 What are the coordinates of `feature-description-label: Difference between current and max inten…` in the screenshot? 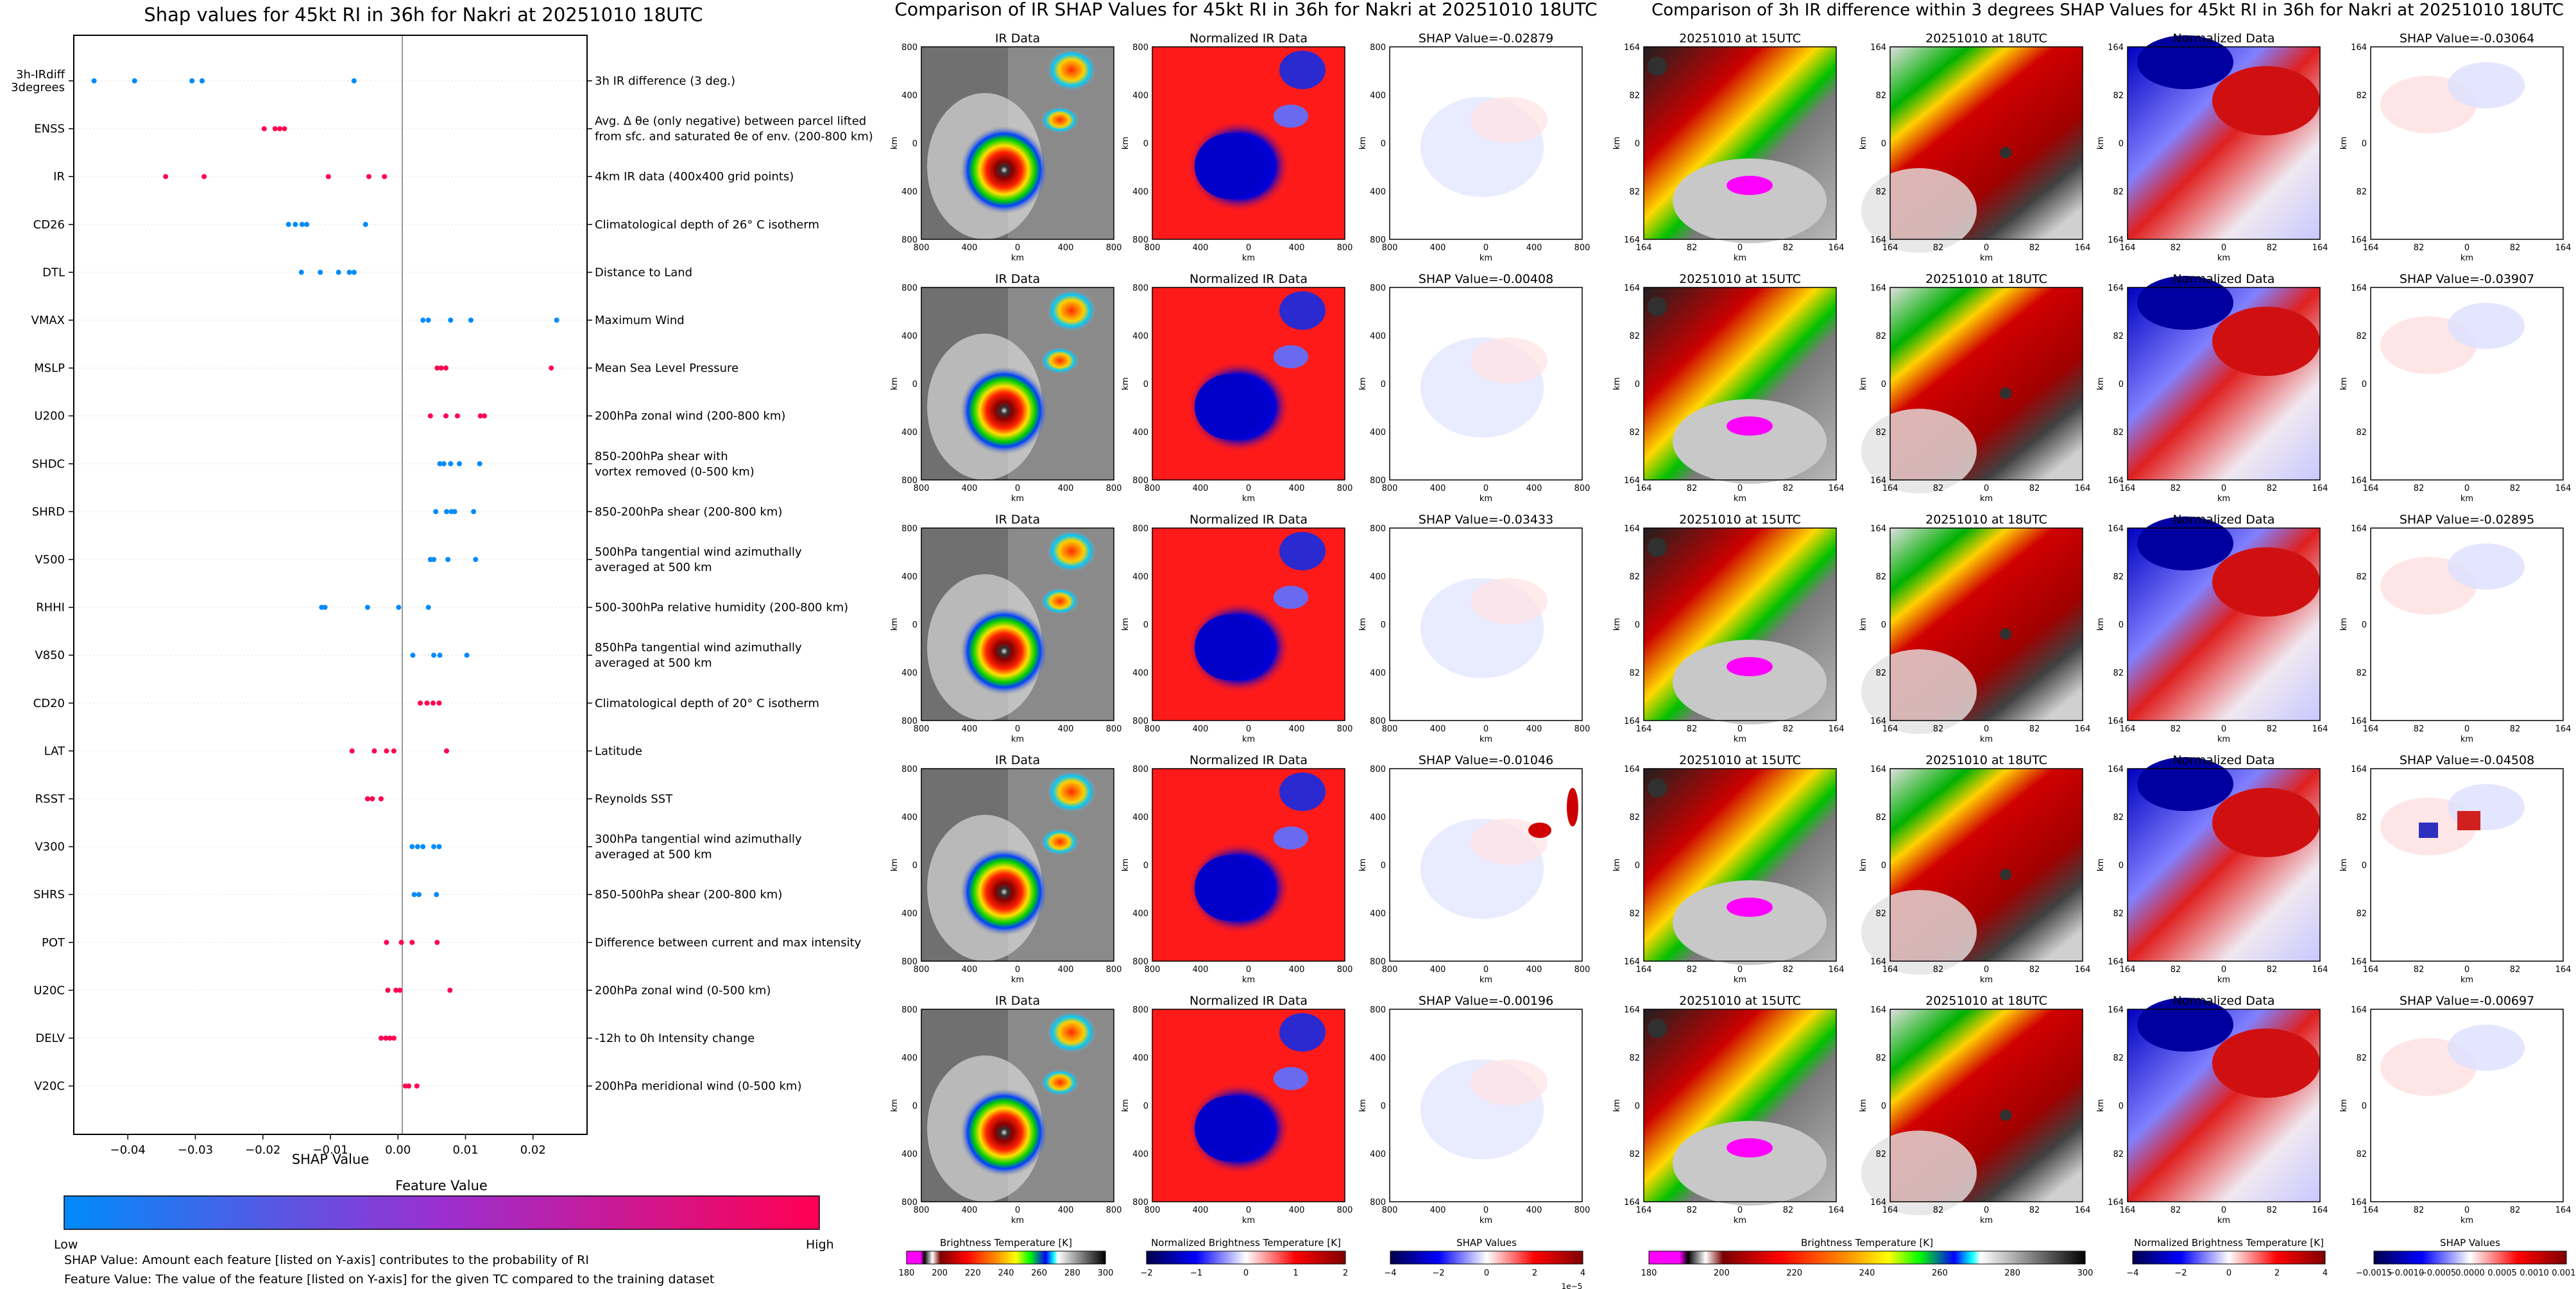 It's located at (728, 943).